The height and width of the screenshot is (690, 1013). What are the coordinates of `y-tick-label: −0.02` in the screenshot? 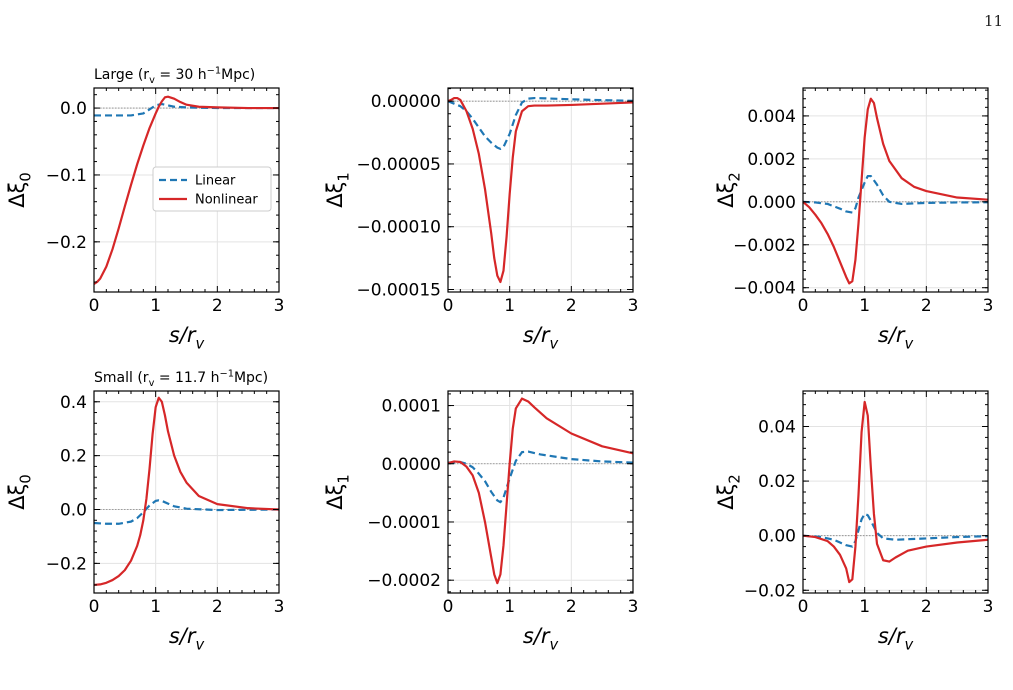 It's located at (770, 591).